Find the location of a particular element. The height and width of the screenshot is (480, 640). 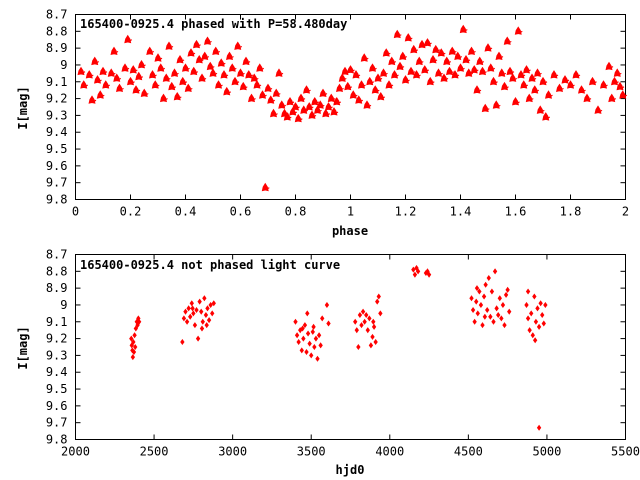

x-tick-label: 1.6 is located at coordinates (516, 212).